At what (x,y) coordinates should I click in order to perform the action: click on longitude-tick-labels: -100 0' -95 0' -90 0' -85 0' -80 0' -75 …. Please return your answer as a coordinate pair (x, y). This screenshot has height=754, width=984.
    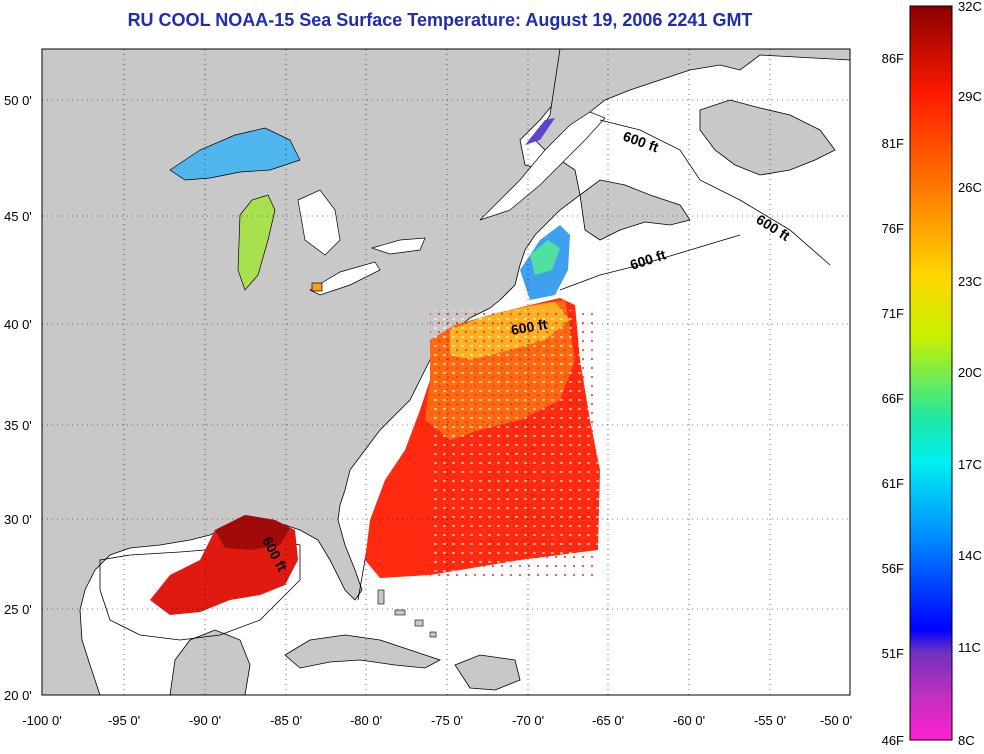
    Looking at the image, I should click on (437, 720).